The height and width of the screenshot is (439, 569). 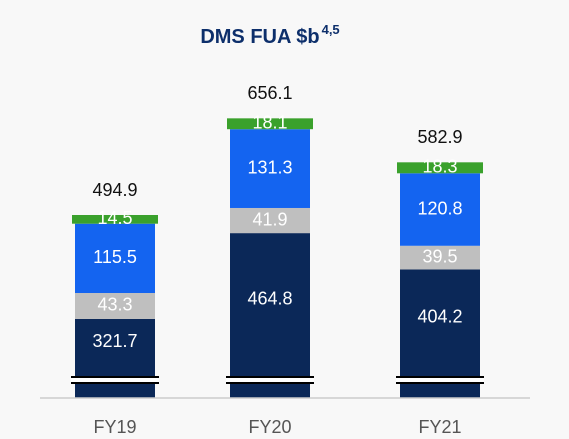 What do you see at coordinates (439, 316) in the screenshot?
I see `segment-label: 404.2` at bounding box center [439, 316].